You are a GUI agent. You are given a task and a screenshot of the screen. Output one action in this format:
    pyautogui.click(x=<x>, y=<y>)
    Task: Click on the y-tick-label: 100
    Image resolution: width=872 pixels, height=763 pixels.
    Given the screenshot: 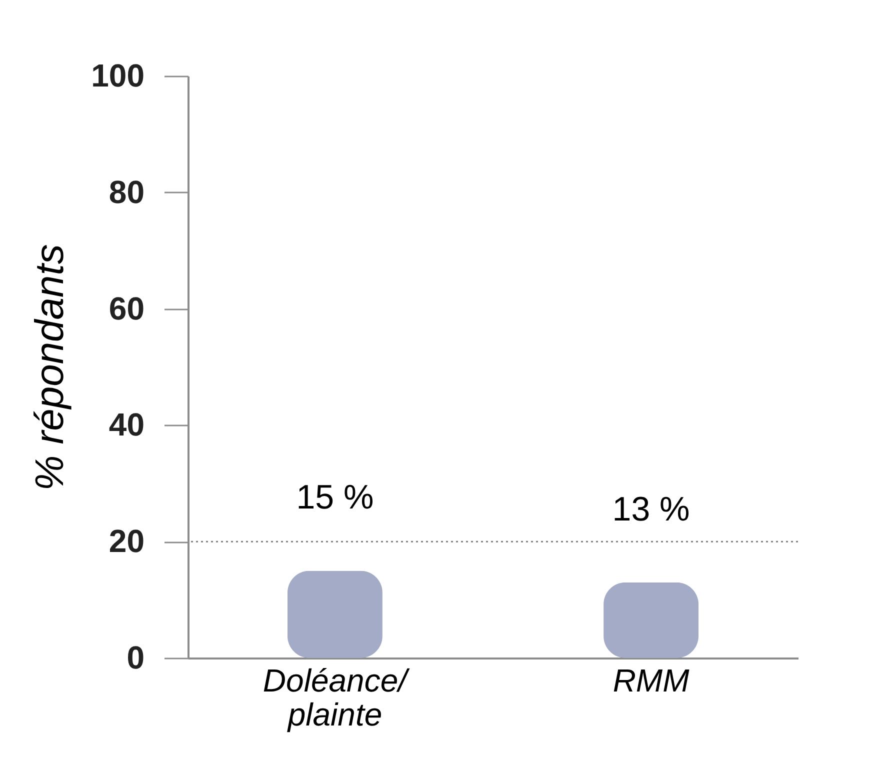 What is the action you would take?
    pyautogui.click(x=117, y=76)
    